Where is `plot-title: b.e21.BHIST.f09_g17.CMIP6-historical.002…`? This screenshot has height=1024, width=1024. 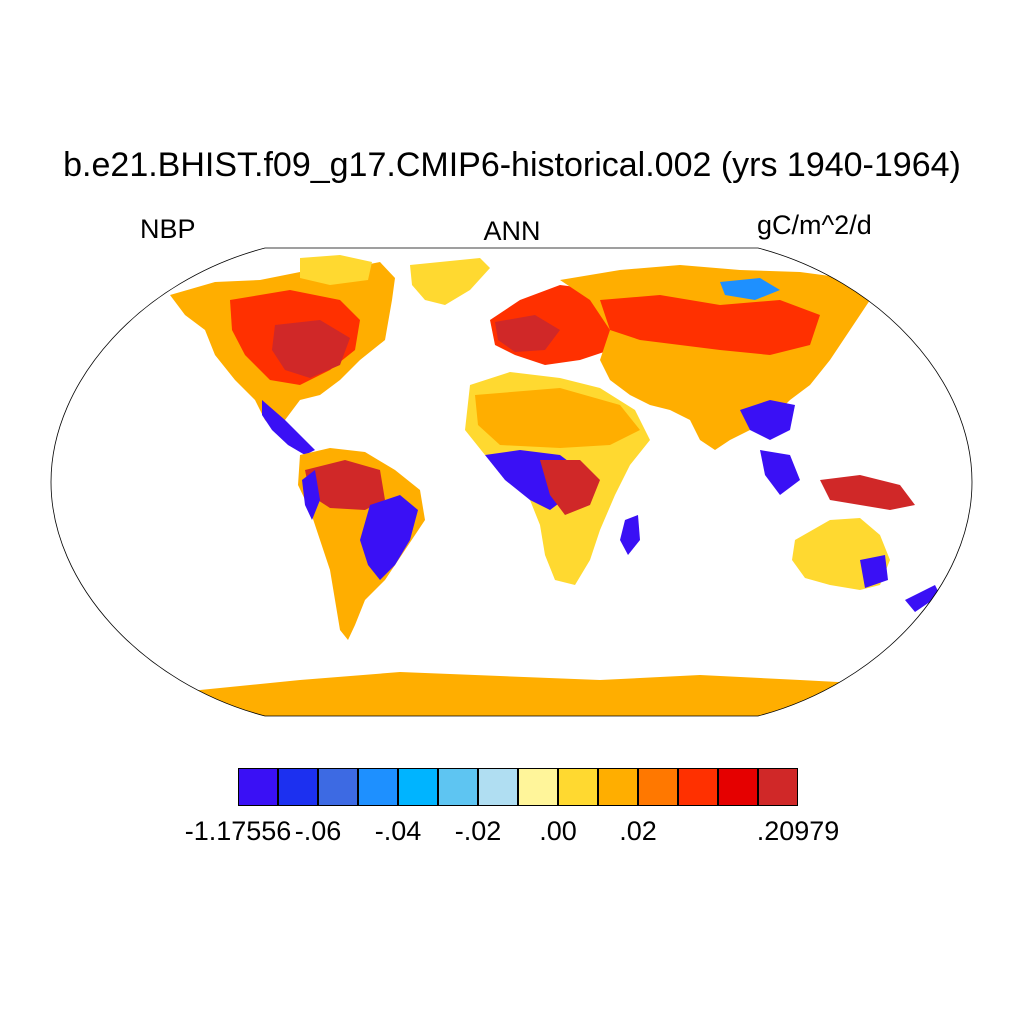
plot-title: b.e21.BHIST.f09_g17.CMIP6-historical.002… is located at coordinates (512, 165).